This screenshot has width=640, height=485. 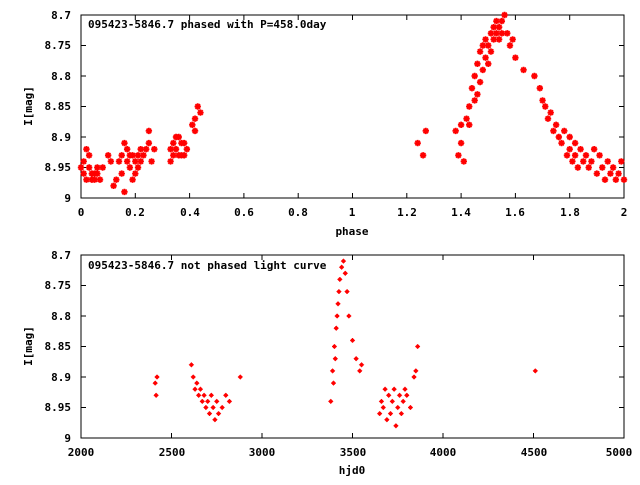 I want to click on phased-y-tick-label: 8.85, so click(x=58, y=106).